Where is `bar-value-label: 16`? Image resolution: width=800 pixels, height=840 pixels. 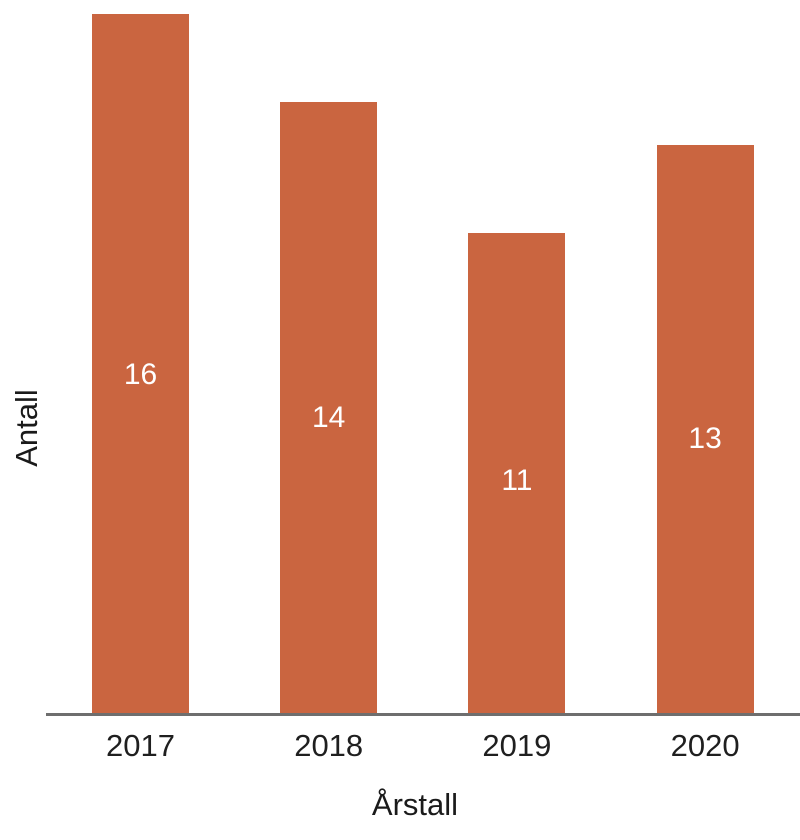
bar-value-label: 16 is located at coordinates (140, 374).